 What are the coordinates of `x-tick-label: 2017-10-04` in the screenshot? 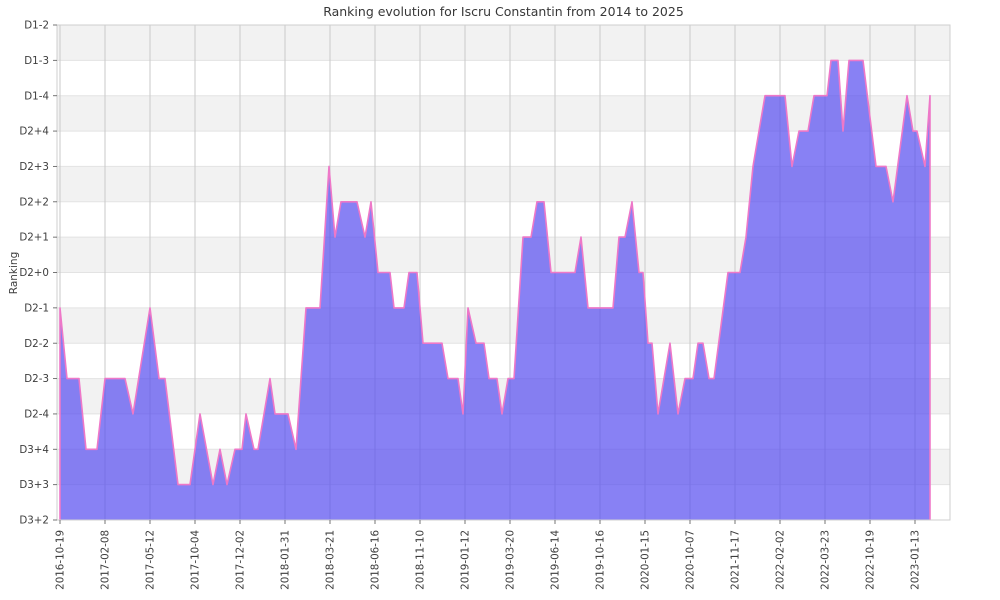 It's located at (196, 560).